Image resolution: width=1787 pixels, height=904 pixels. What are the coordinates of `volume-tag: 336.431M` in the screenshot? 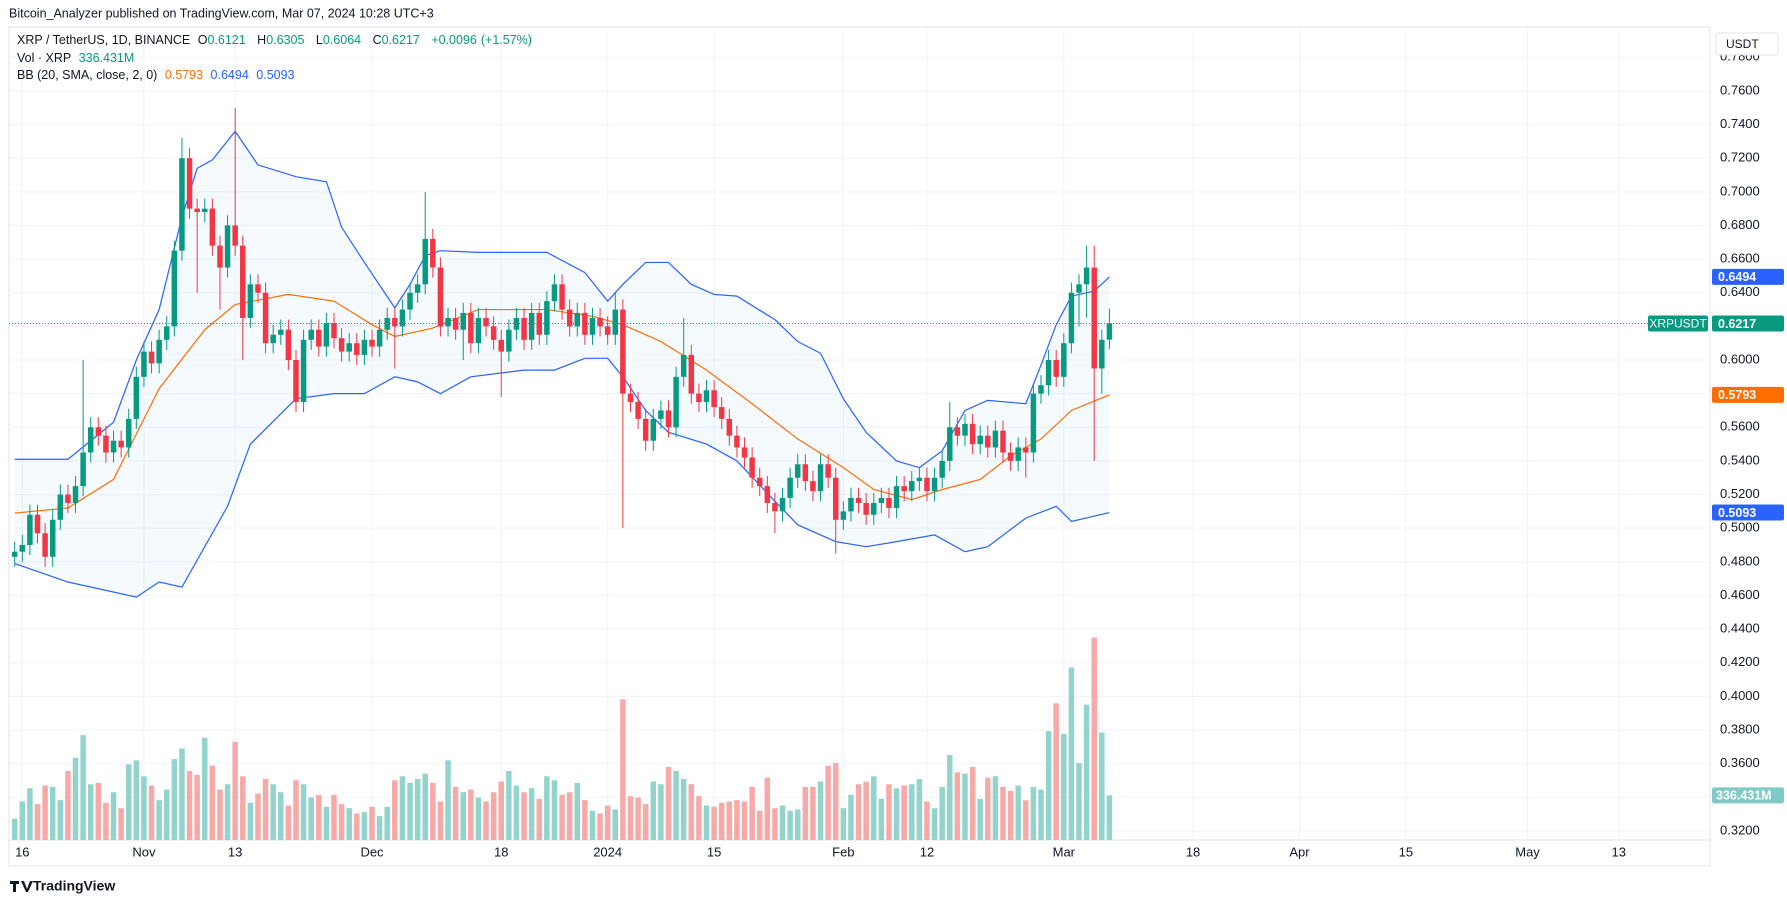 It's located at (1744, 796).